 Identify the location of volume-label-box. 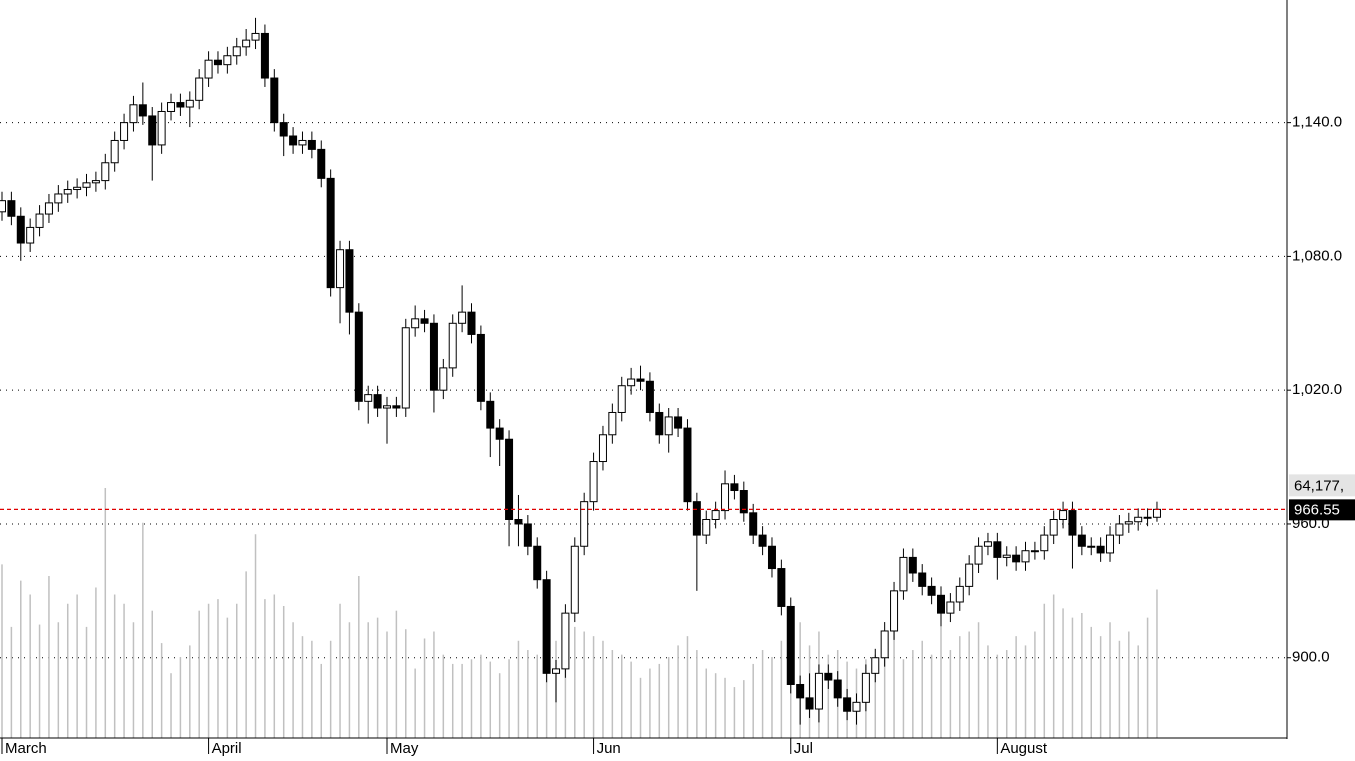
(1322, 485).